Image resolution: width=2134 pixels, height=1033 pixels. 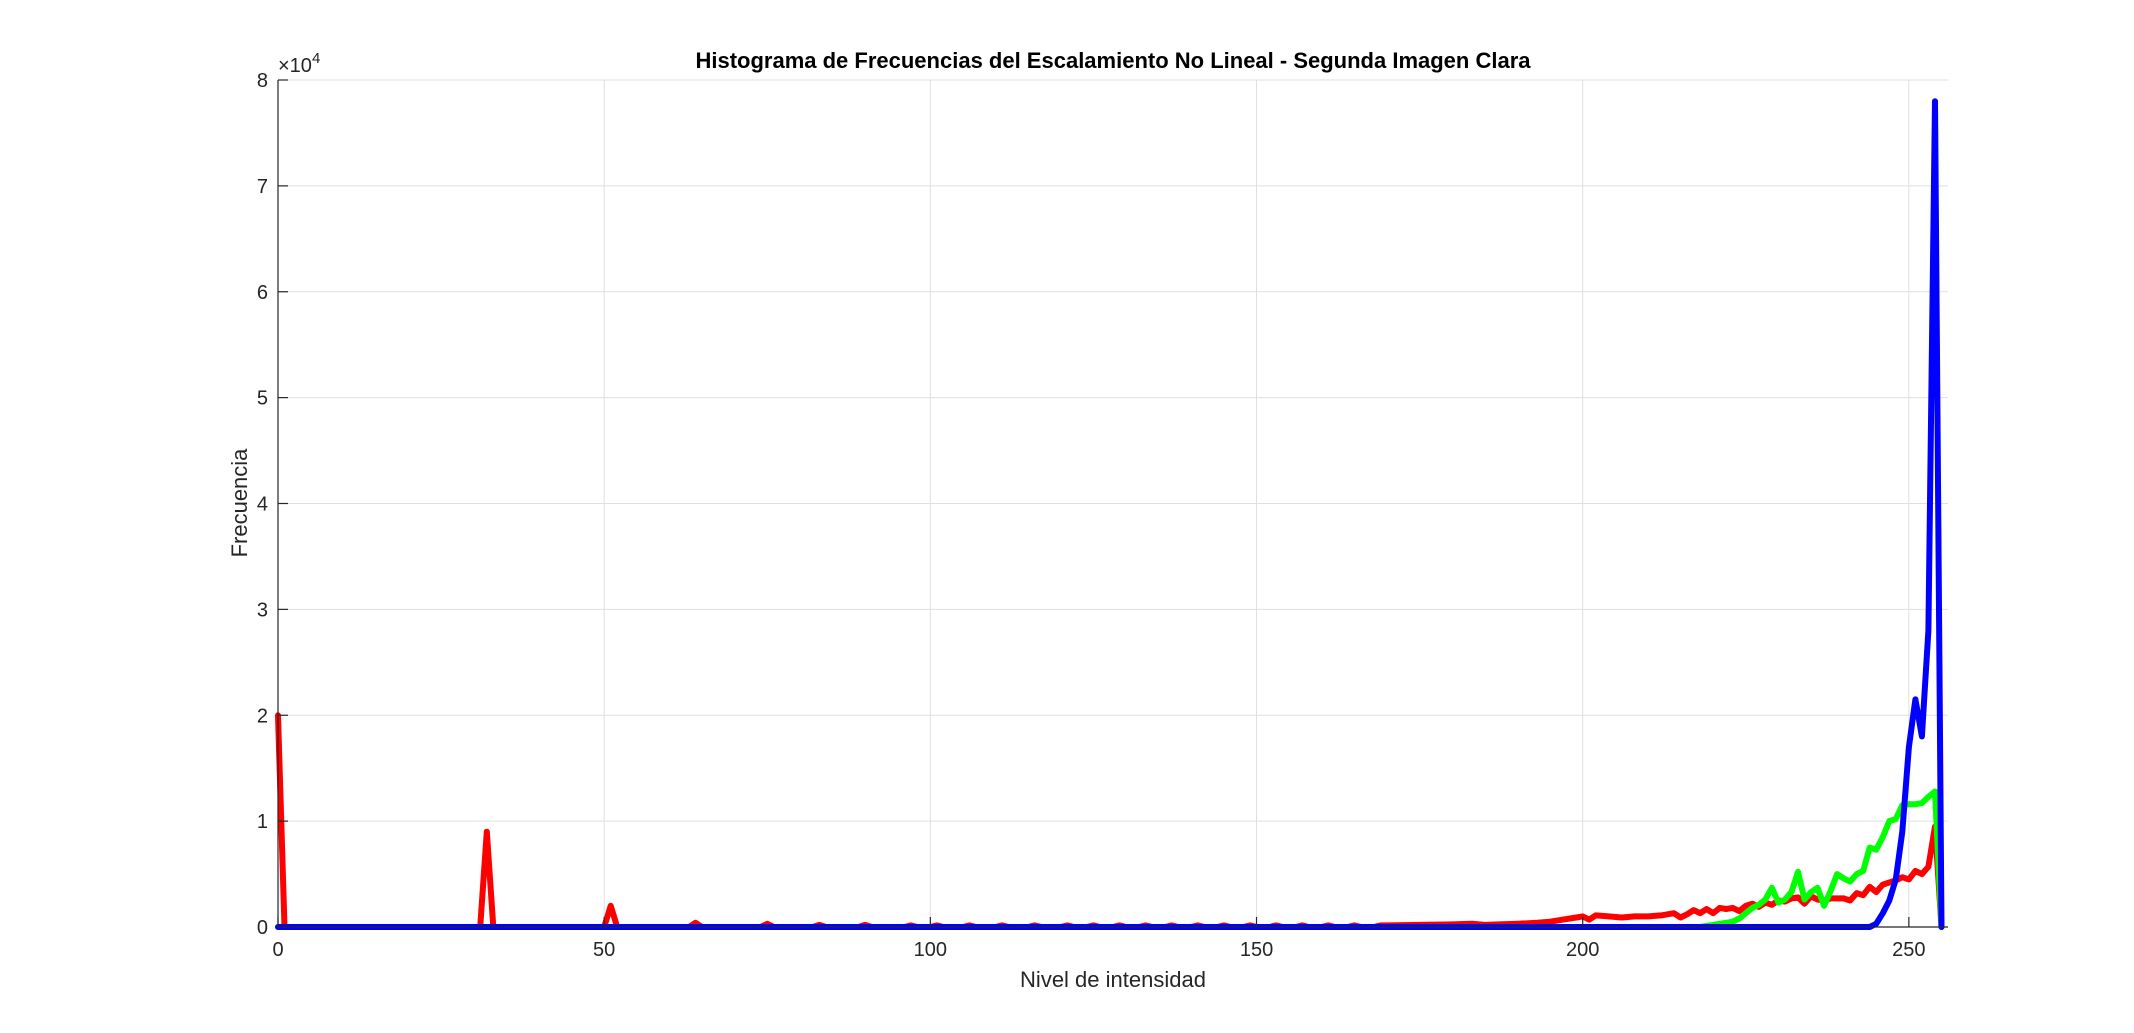 I want to click on y-tick-label: 6, so click(x=262, y=293).